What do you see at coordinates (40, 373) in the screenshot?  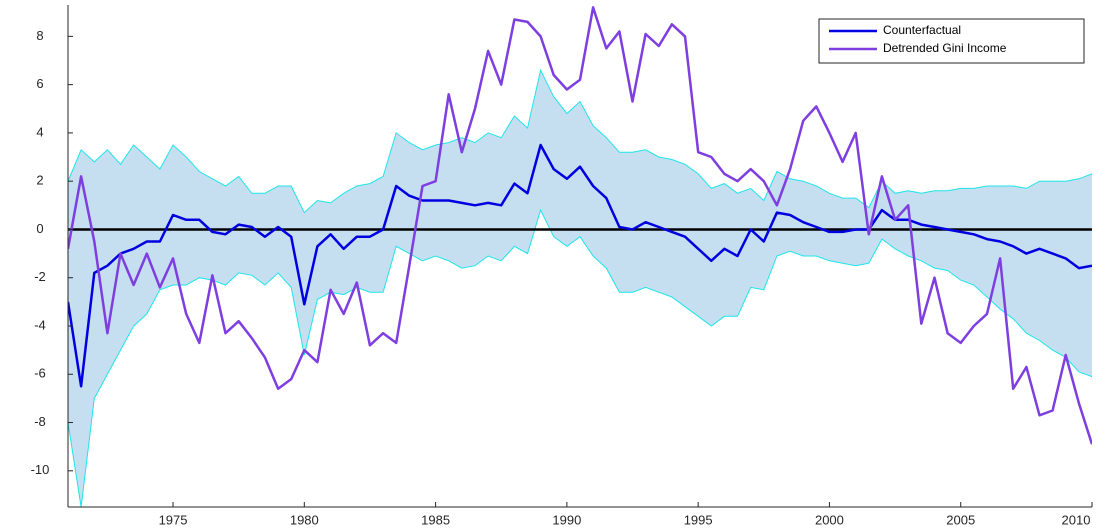 I see `y-tick-label: -6` at bounding box center [40, 373].